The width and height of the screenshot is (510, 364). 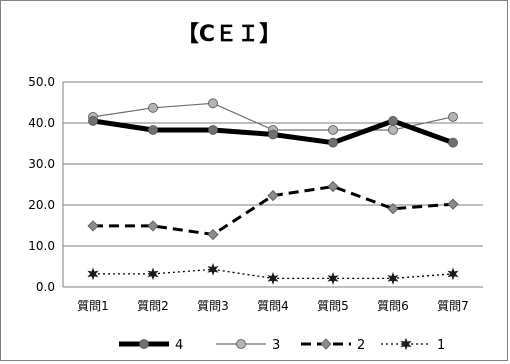 What do you see at coordinates (441, 345) in the screenshot?
I see `legend-label: 1` at bounding box center [441, 345].